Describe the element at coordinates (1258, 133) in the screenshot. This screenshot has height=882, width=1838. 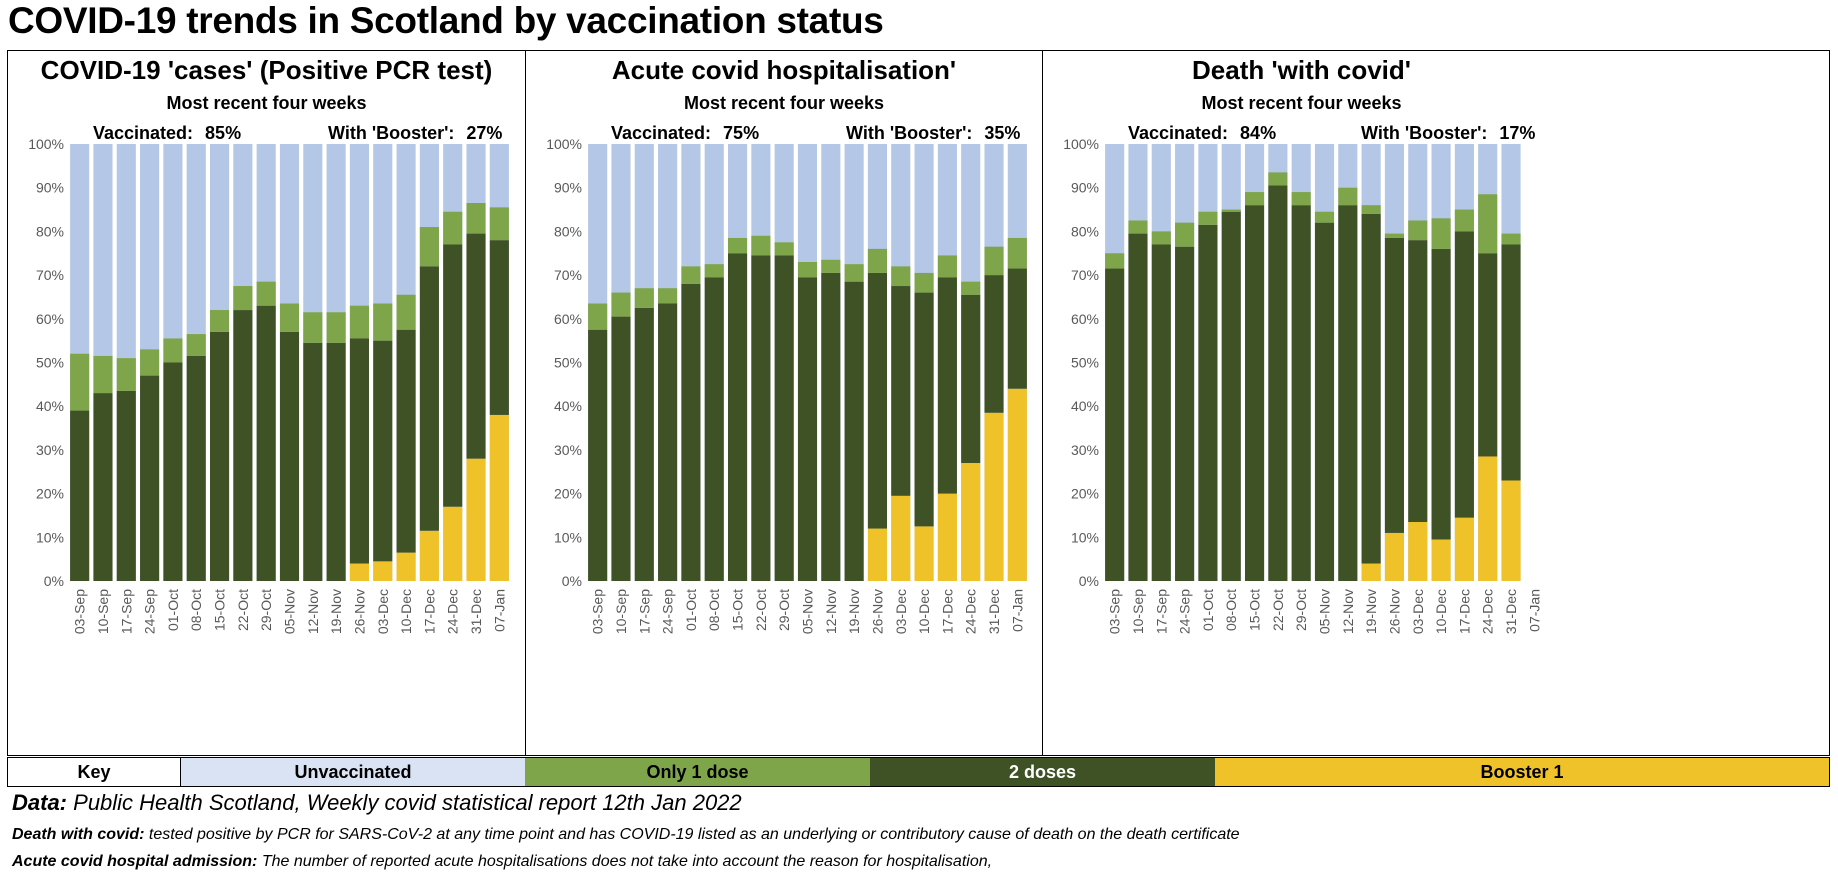
I see `vaccinated-value: 84%` at that location.